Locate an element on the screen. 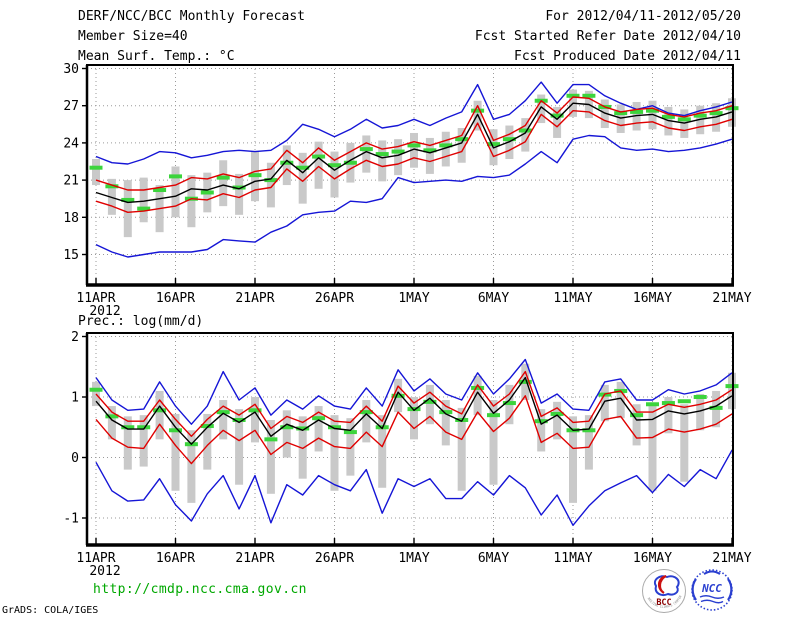 Image resolution: width=800 pixels, height=618 pixels. y-tick-label: -1 is located at coordinates (71, 519).